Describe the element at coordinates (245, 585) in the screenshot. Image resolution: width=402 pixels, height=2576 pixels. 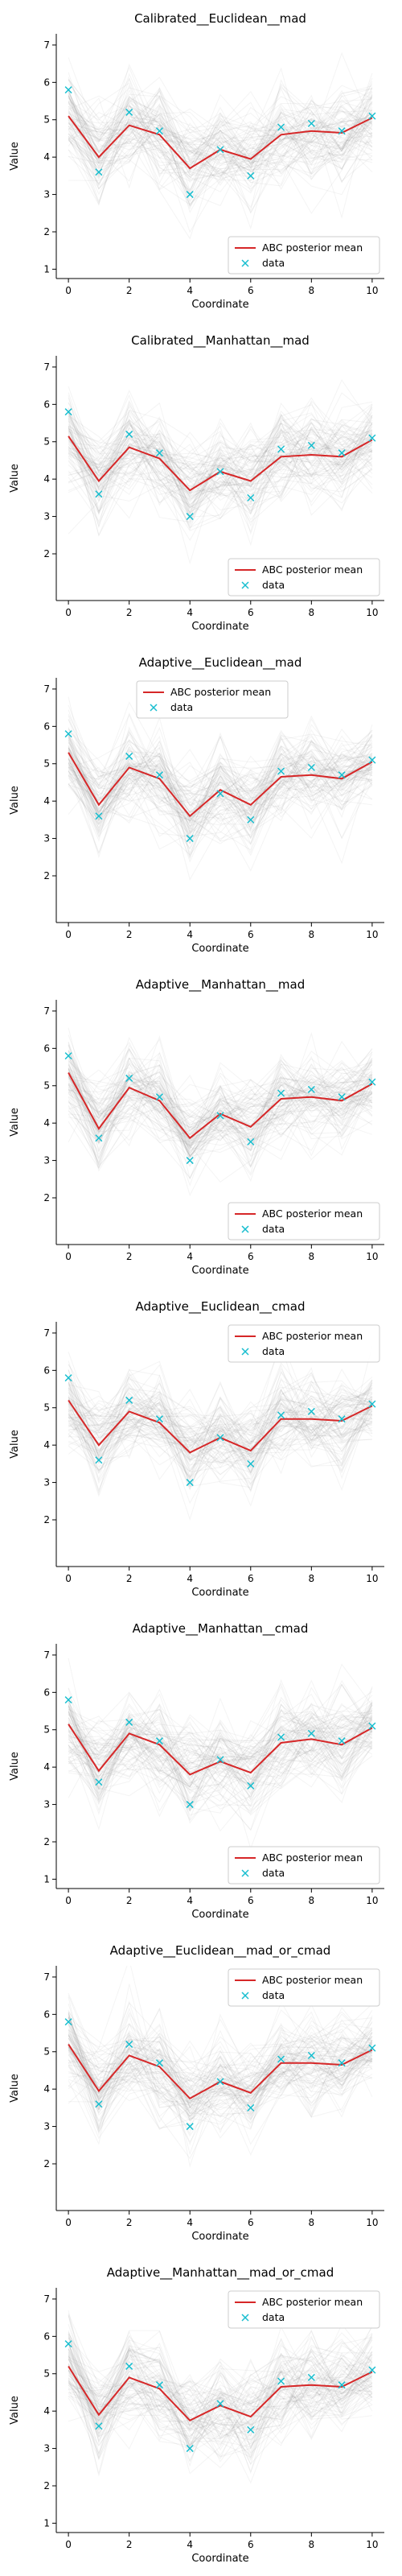
I see `legend-marker-swatch` at that location.